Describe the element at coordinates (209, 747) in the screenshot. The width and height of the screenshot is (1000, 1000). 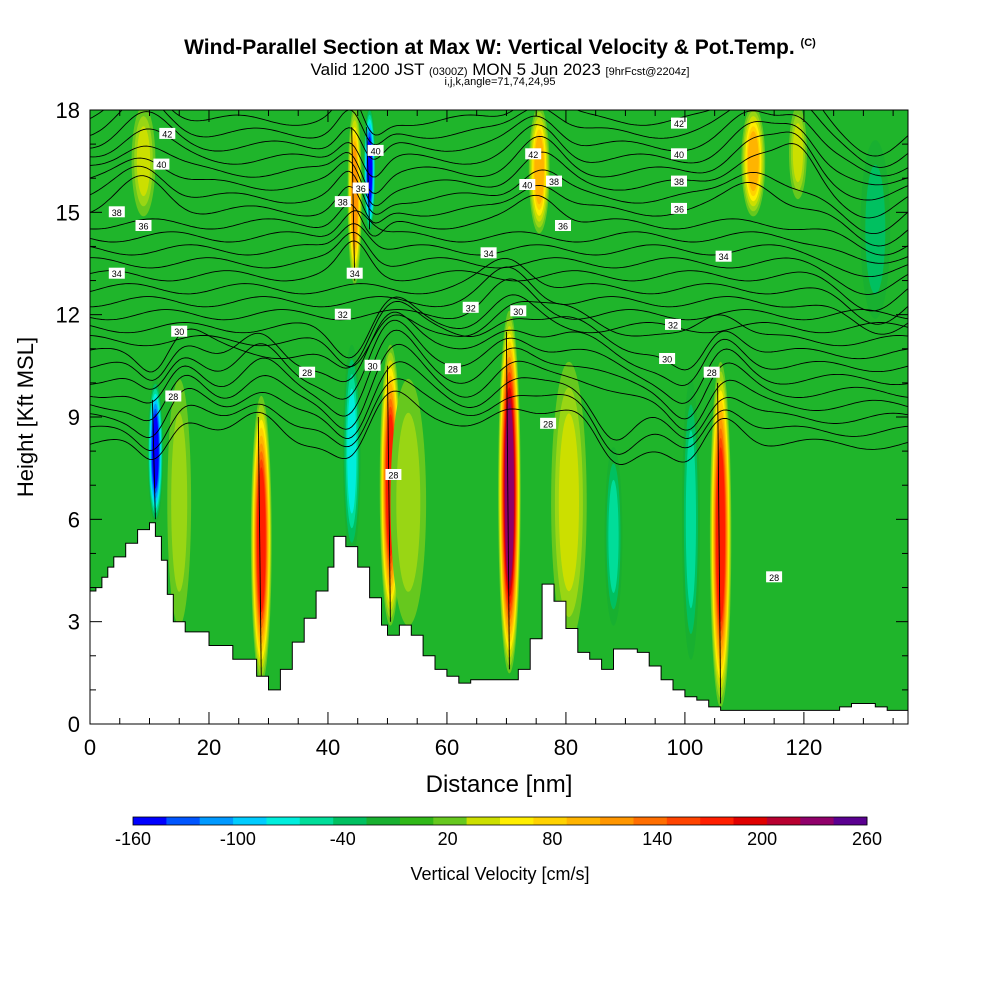
I see `x-tick-label: 20` at that location.